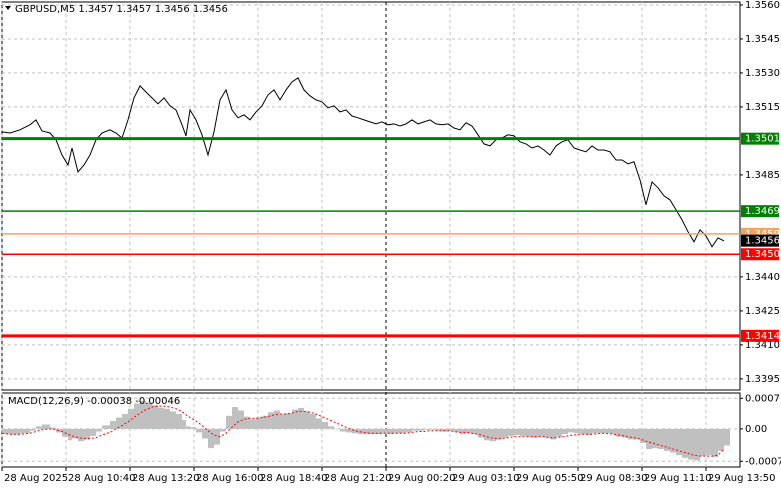 The width and height of the screenshot is (781, 489). What do you see at coordinates (121, 9) in the screenshot?
I see `chart-title: GBPUSD,M5 1.3457 1.3457 1.3456 1.3456` at bounding box center [121, 9].